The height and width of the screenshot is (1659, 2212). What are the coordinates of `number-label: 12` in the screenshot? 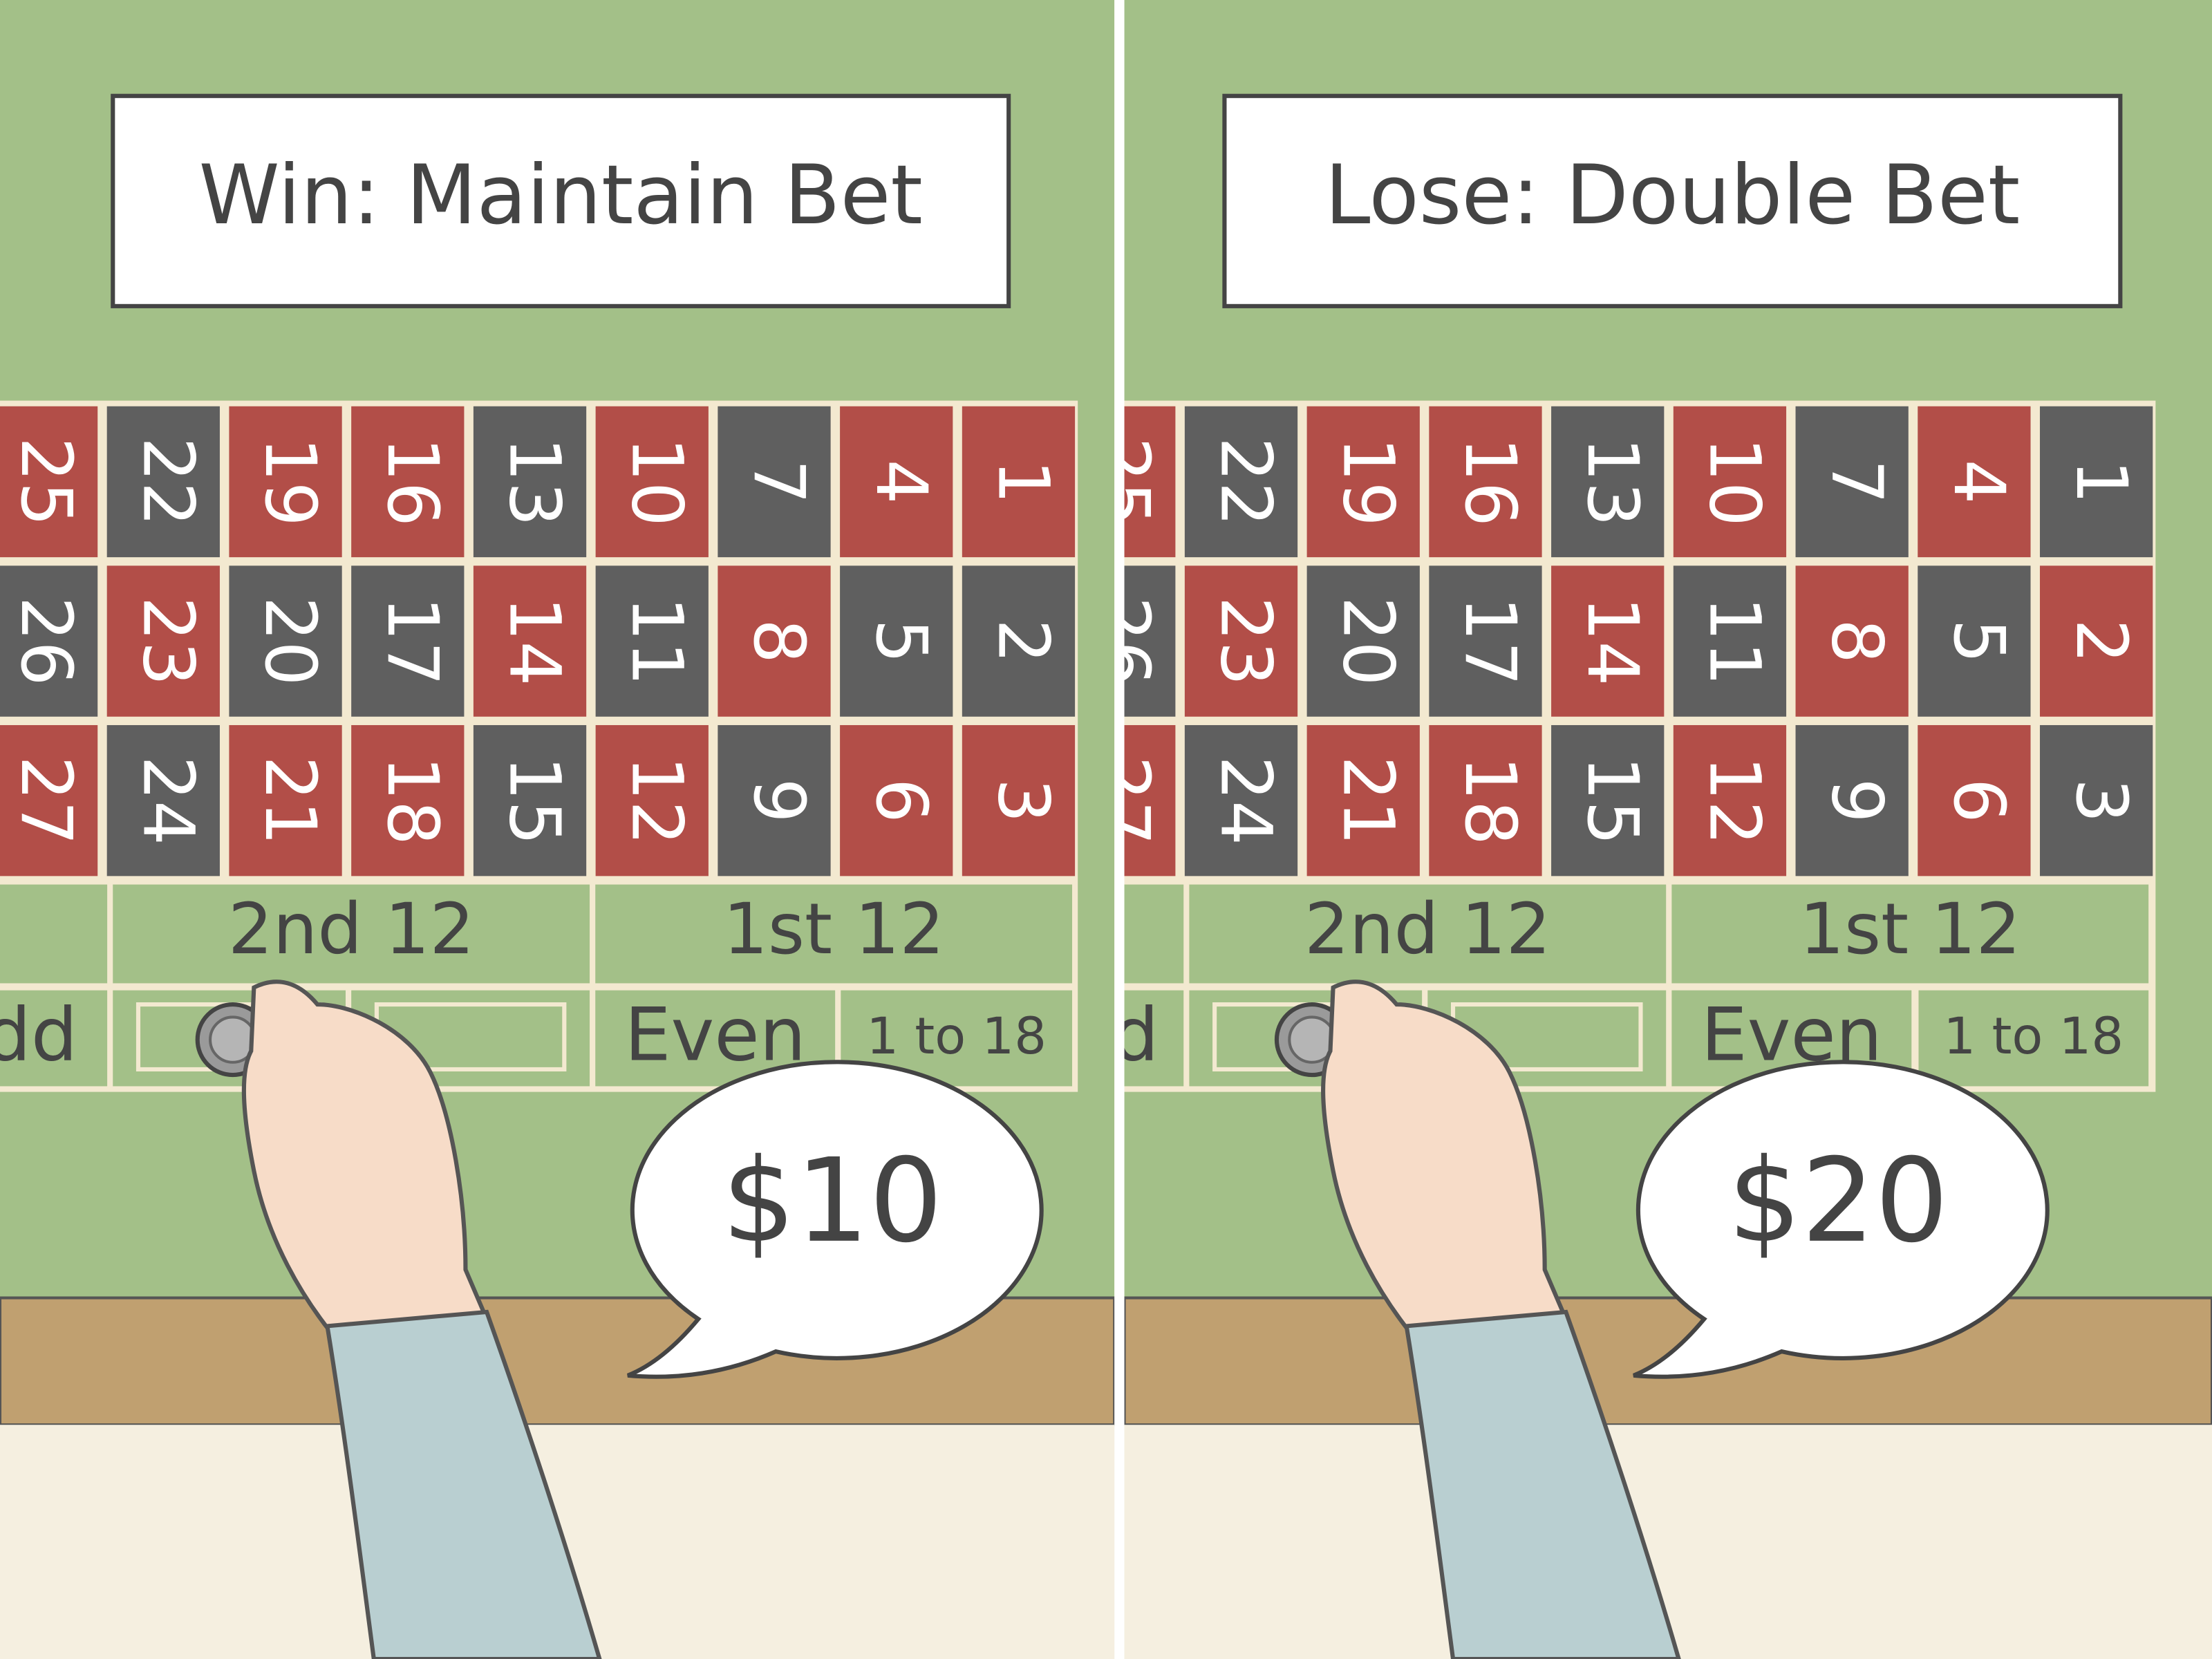 It's located at (656, 800).